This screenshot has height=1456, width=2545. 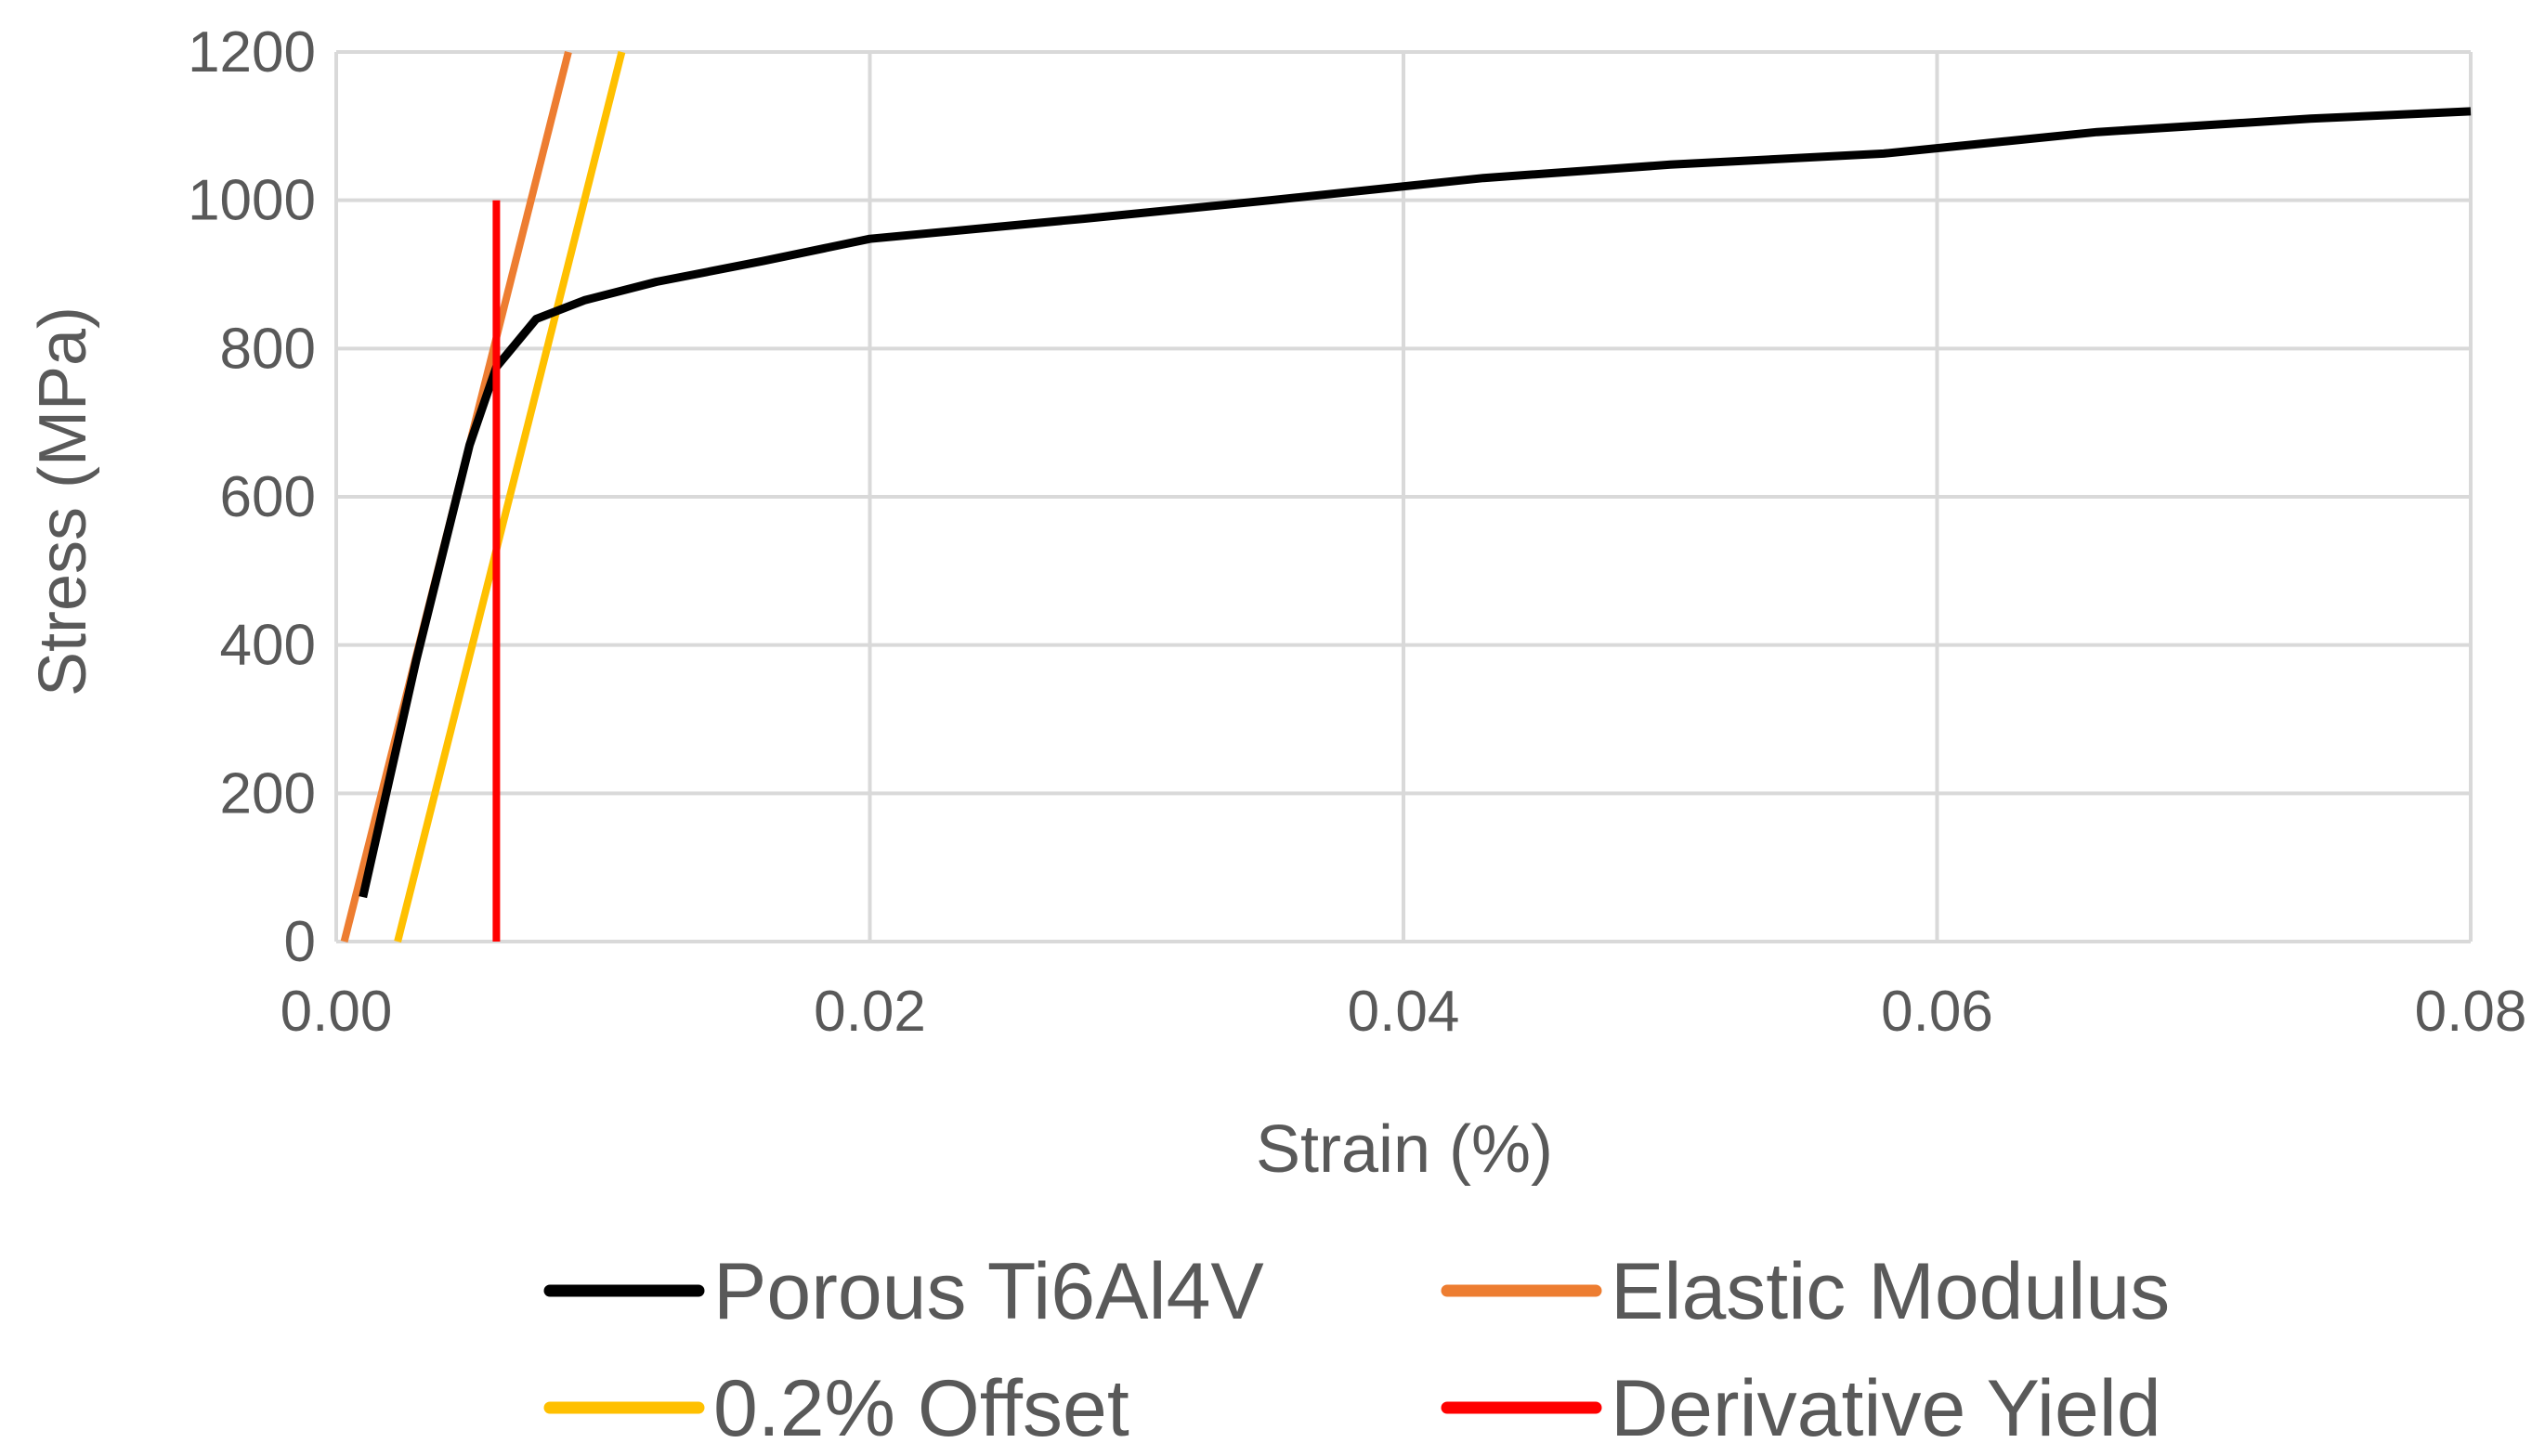 What do you see at coordinates (1937, 1012) in the screenshot?
I see `x-tick-label: 0.06` at bounding box center [1937, 1012].